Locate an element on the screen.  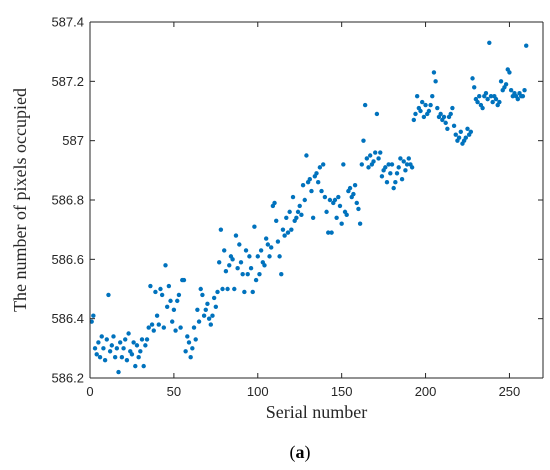
x-tick-label: 250 is located at coordinates (510, 391).